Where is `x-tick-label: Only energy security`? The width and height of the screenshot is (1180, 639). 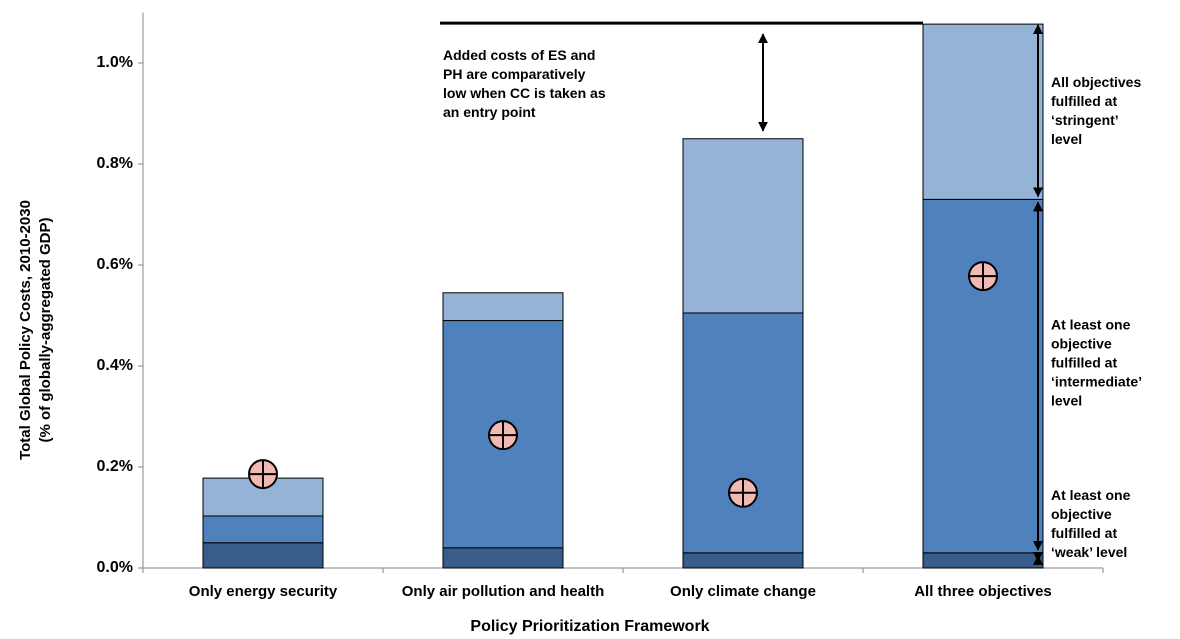 x-tick-label: Only energy security is located at coordinates (263, 591).